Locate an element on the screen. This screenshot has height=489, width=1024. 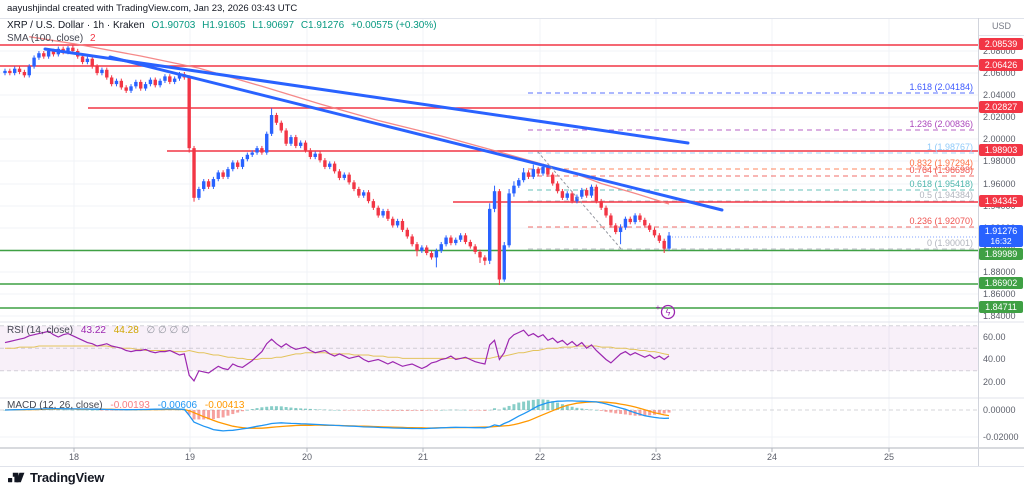
symbol-title: XRP / U.S. Dollar · 1h · Kraken is located at coordinates (76, 25).